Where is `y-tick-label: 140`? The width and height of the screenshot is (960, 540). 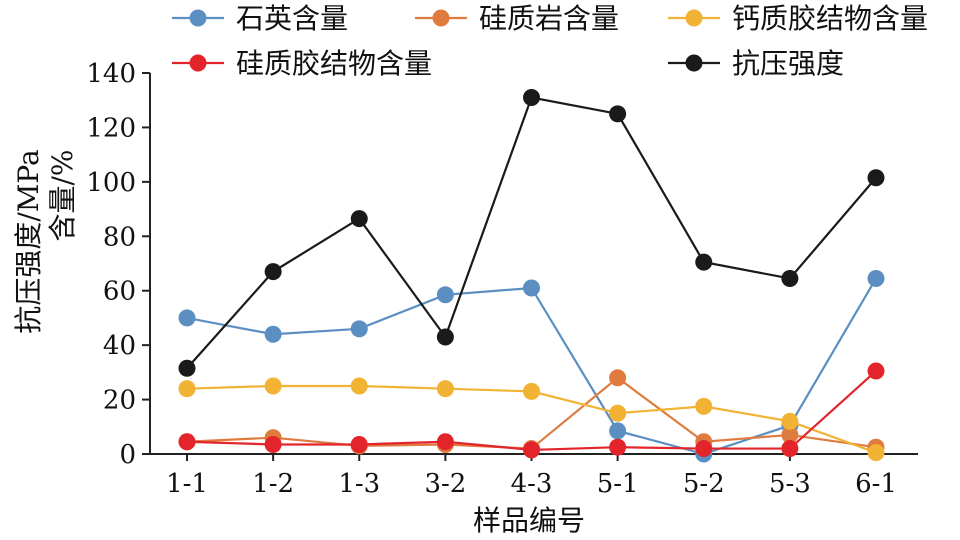 y-tick-label: 140 is located at coordinates (111, 74).